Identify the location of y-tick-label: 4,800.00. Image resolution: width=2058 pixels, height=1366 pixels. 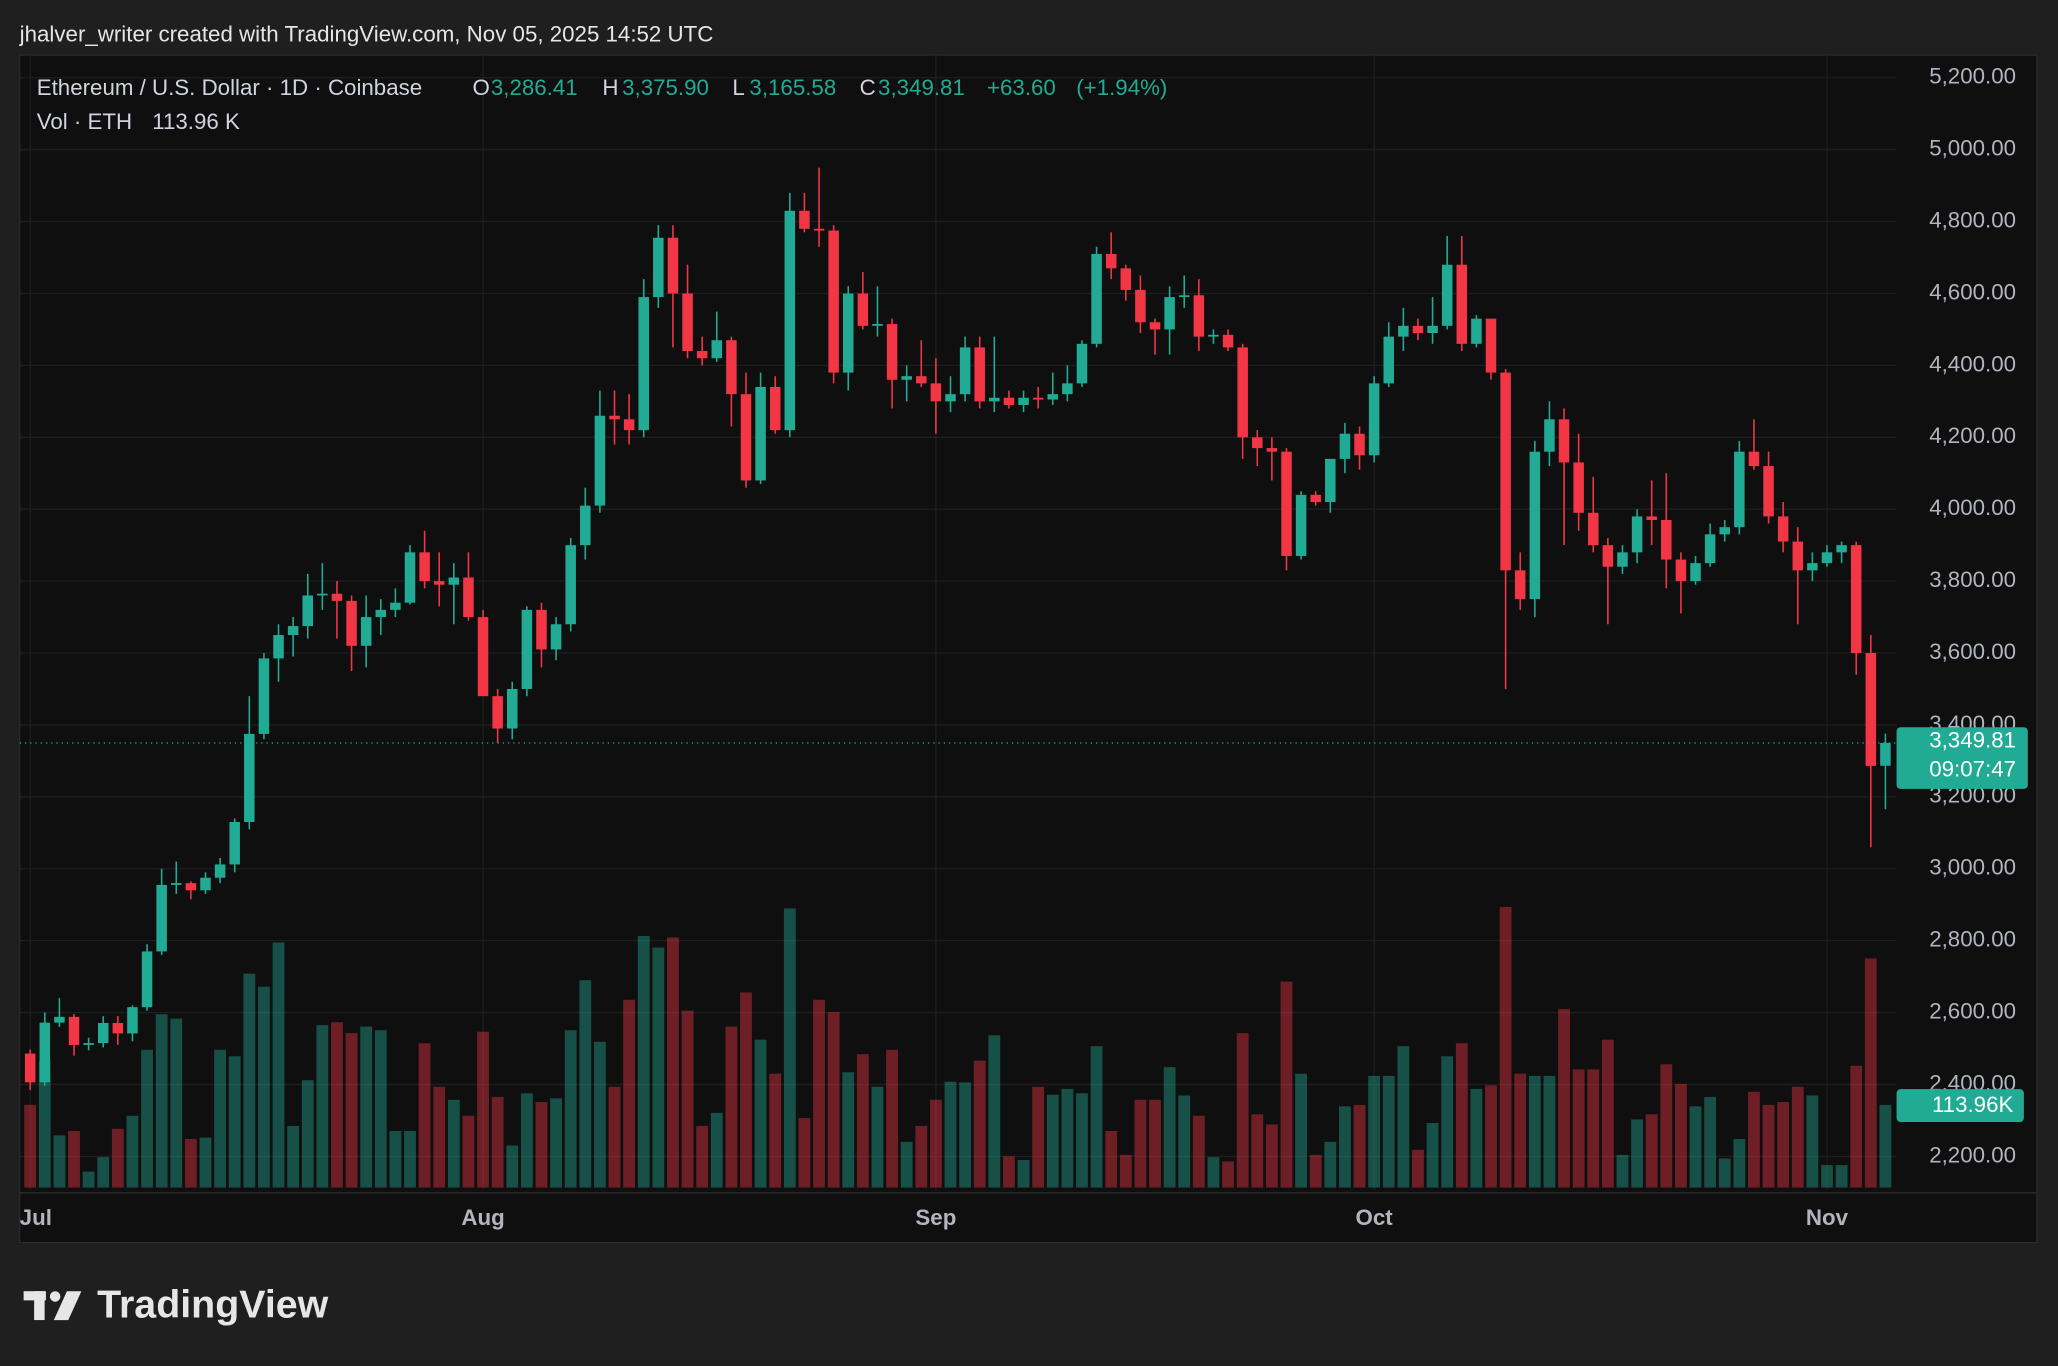
(1972, 219).